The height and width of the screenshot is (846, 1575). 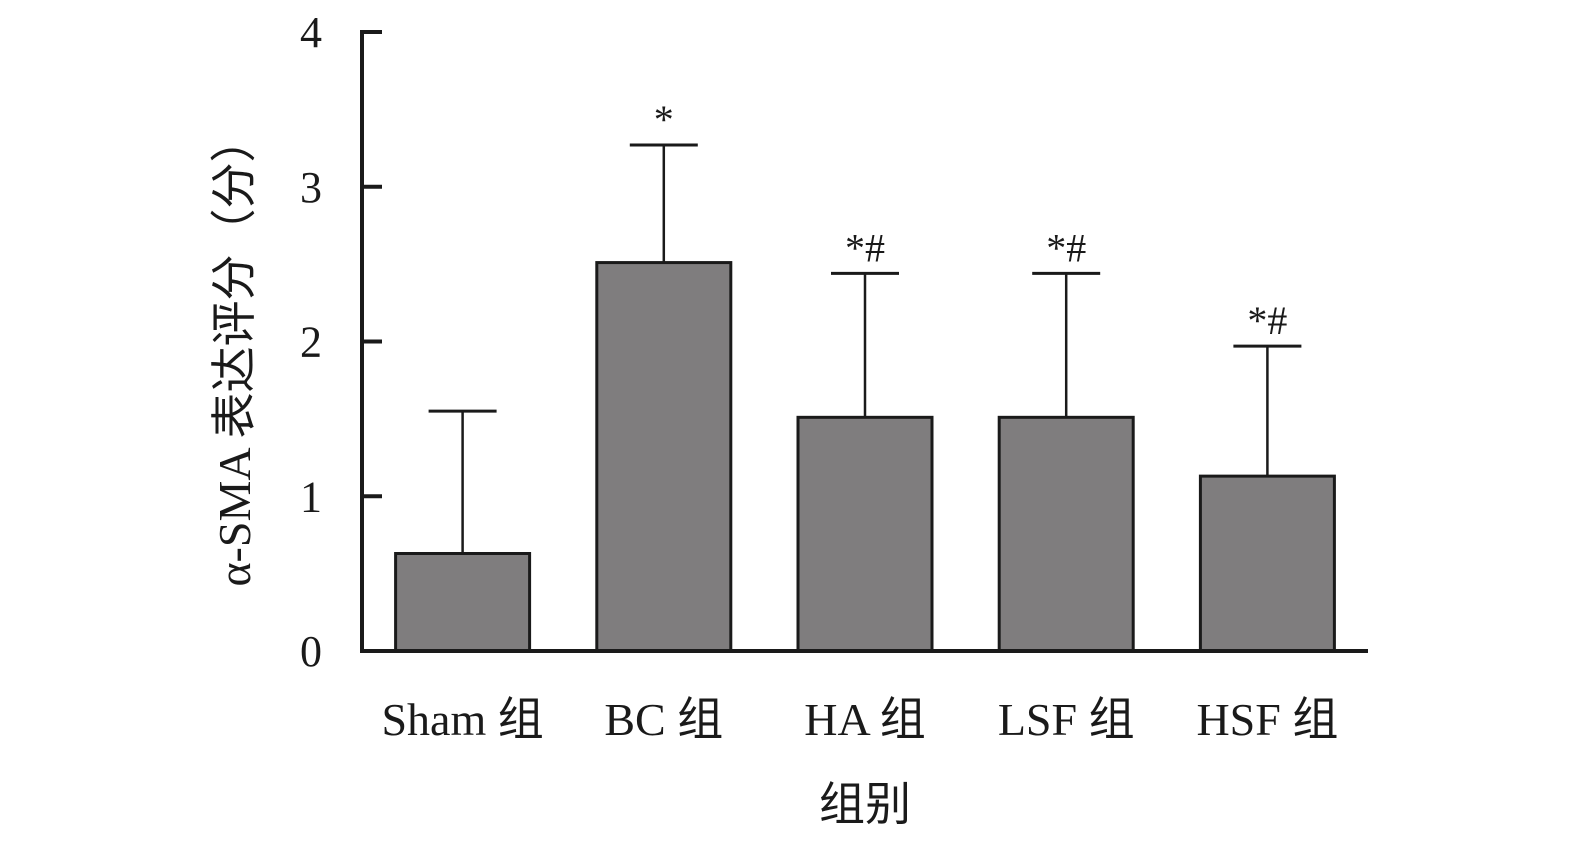 I want to click on significance-label-4: *#, so click(x=1267, y=320).